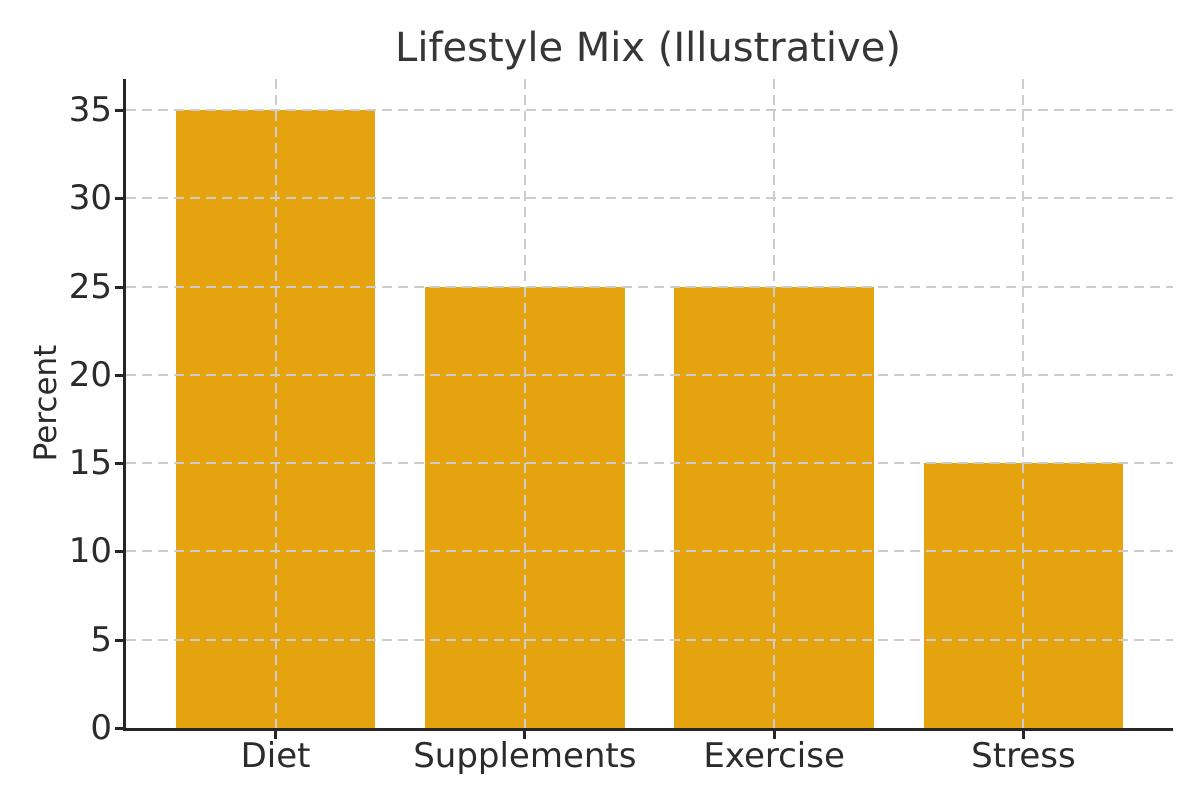 This screenshot has width=1200, height=800. Describe the element at coordinates (524, 403) in the screenshot. I see `v-gridline-supplements` at that location.